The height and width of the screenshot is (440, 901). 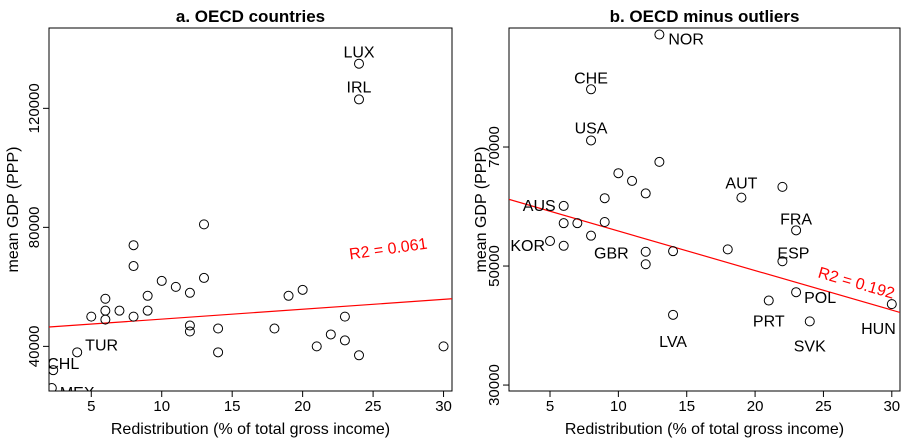 What do you see at coordinates (34, 347) in the screenshot?
I see `y-tick-label: 40000` at bounding box center [34, 347].